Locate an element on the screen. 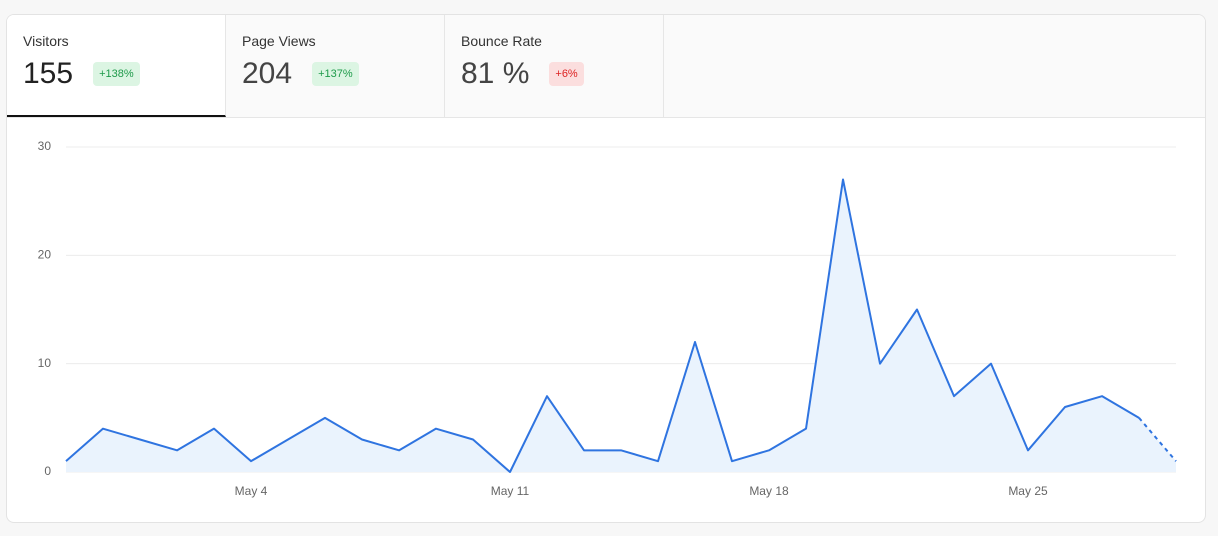 The width and height of the screenshot is (1218, 536). metric-tab: Visitors 155 +138% is located at coordinates (116, 66).